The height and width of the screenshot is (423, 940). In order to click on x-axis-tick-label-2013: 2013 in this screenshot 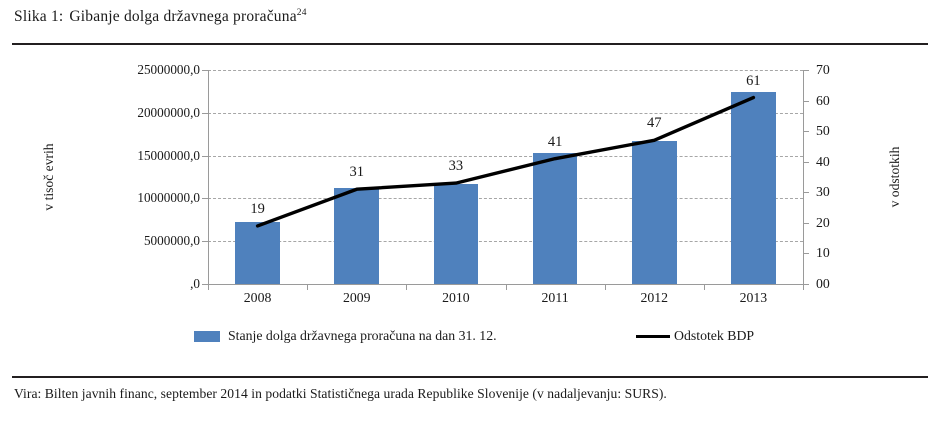, I will do `click(753, 297)`.